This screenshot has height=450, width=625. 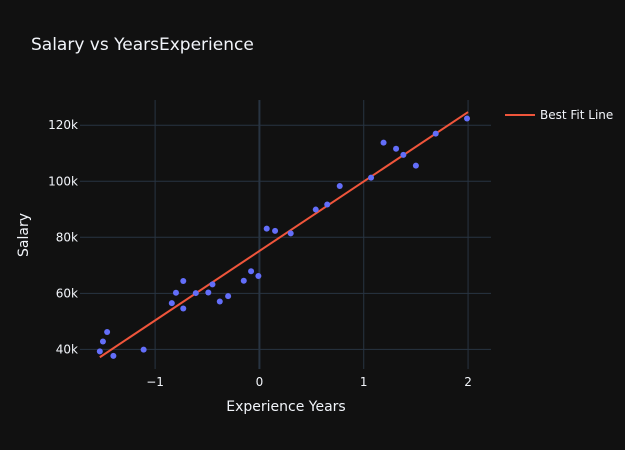 I want to click on y-tick-label: 40k, so click(x=67, y=349).